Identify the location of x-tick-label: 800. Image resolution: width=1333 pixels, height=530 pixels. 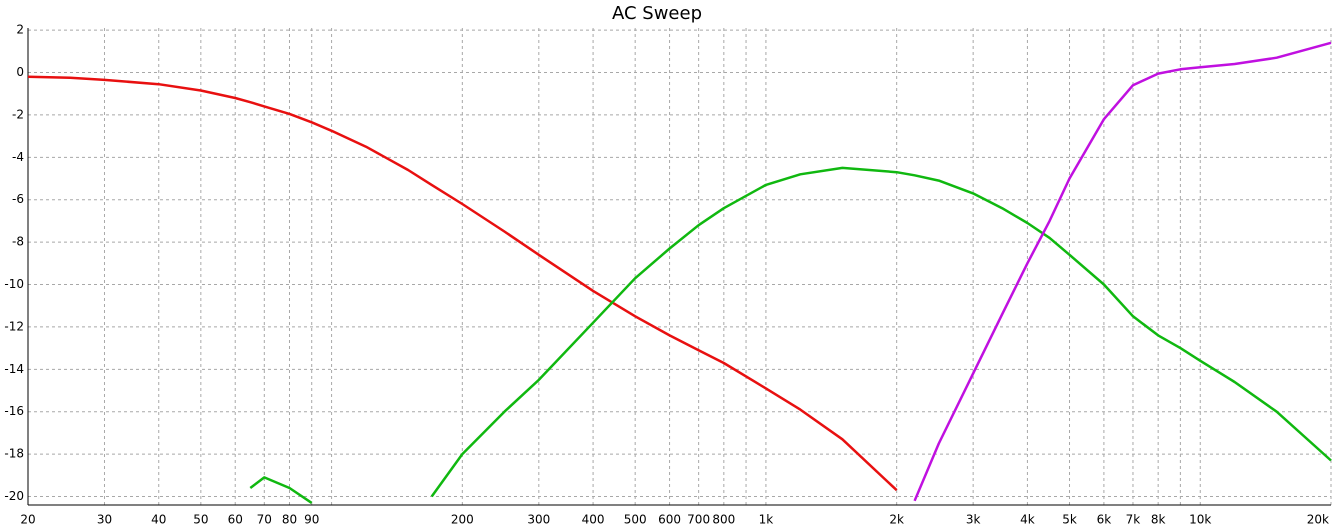
(723, 520).